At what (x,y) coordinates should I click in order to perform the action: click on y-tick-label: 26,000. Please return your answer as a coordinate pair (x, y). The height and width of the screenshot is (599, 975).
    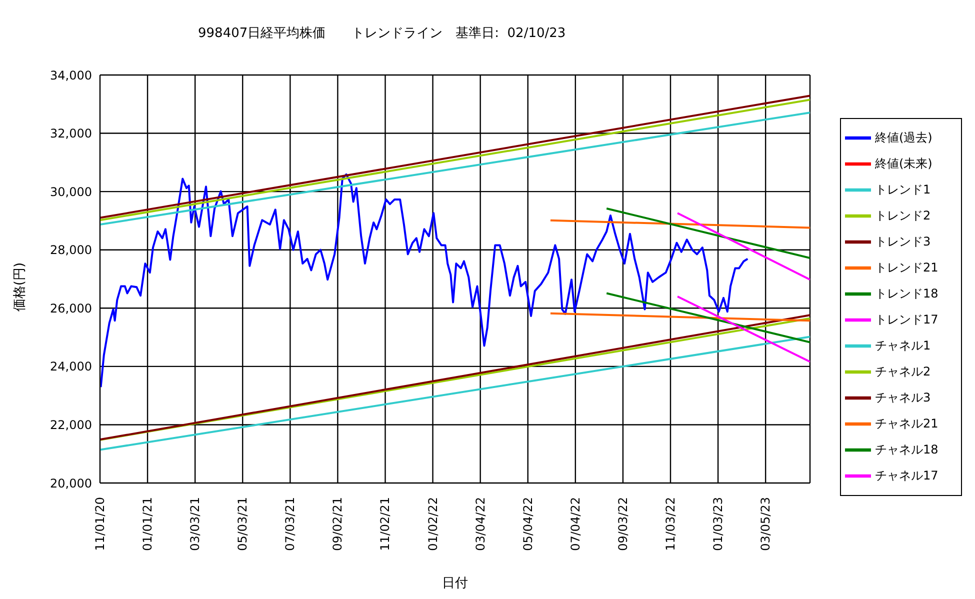
    Looking at the image, I should click on (71, 308).